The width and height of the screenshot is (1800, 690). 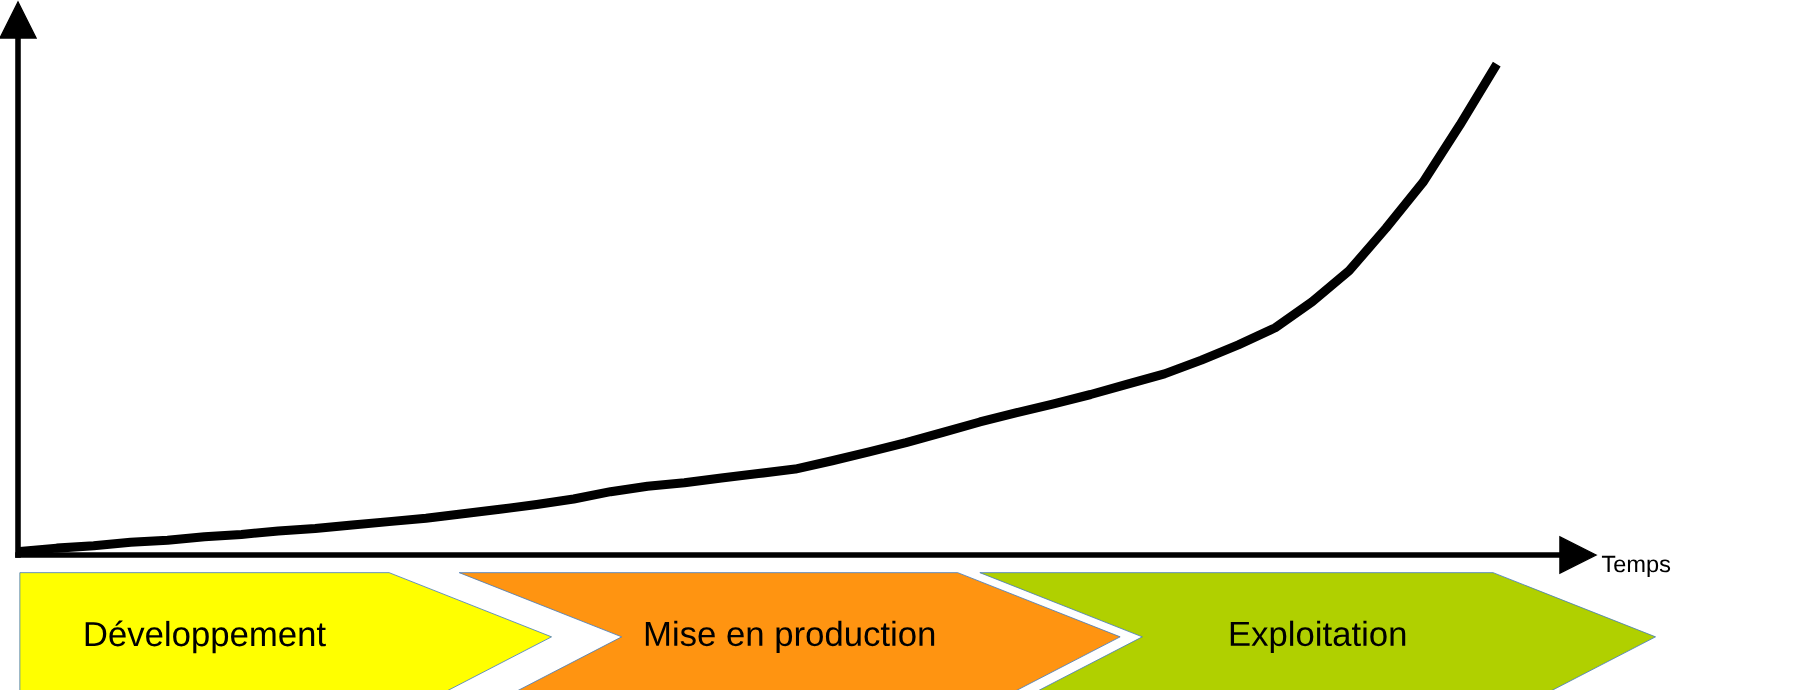 What do you see at coordinates (1636, 566) in the screenshot?
I see `x-axis-title: Temps` at bounding box center [1636, 566].